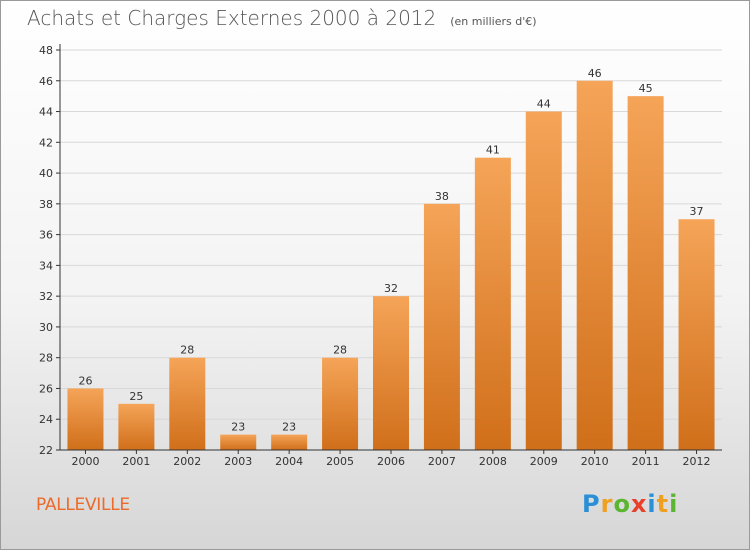 The height and width of the screenshot is (550, 750). What do you see at coordinates (187, 461) in the screenshot?
I see `x-tick-label: 2002` at bounding box center [187, 461].